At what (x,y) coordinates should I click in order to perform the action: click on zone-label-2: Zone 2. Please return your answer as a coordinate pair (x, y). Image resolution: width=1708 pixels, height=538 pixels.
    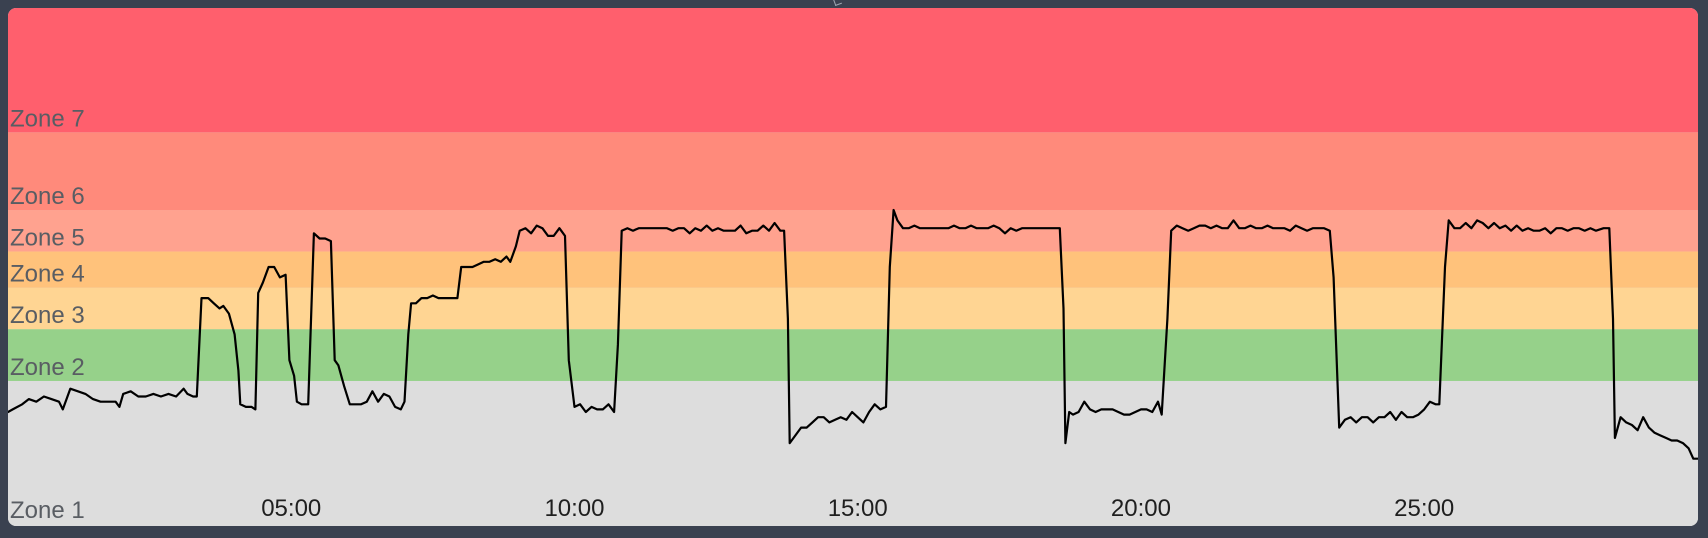
    Looking at the image, I should click on (47, 367).